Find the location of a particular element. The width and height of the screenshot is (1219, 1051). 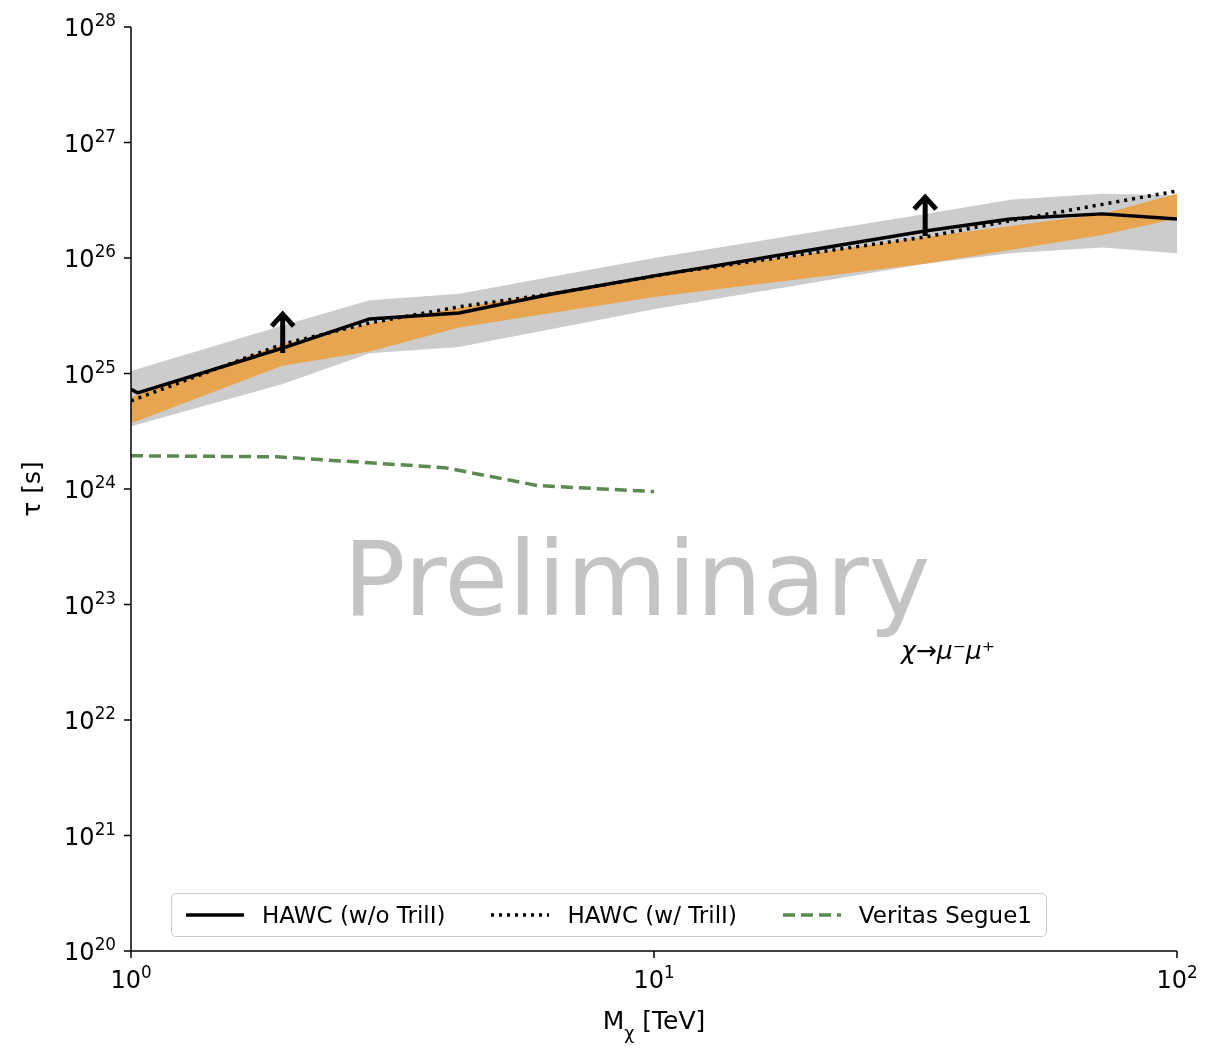

y-tick-label: 10$^{24}$ is located at coordinates (90, 488).